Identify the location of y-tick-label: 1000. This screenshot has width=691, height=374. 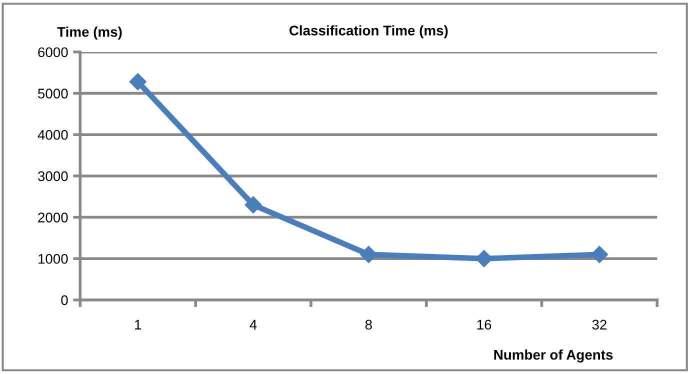
(53, 259).